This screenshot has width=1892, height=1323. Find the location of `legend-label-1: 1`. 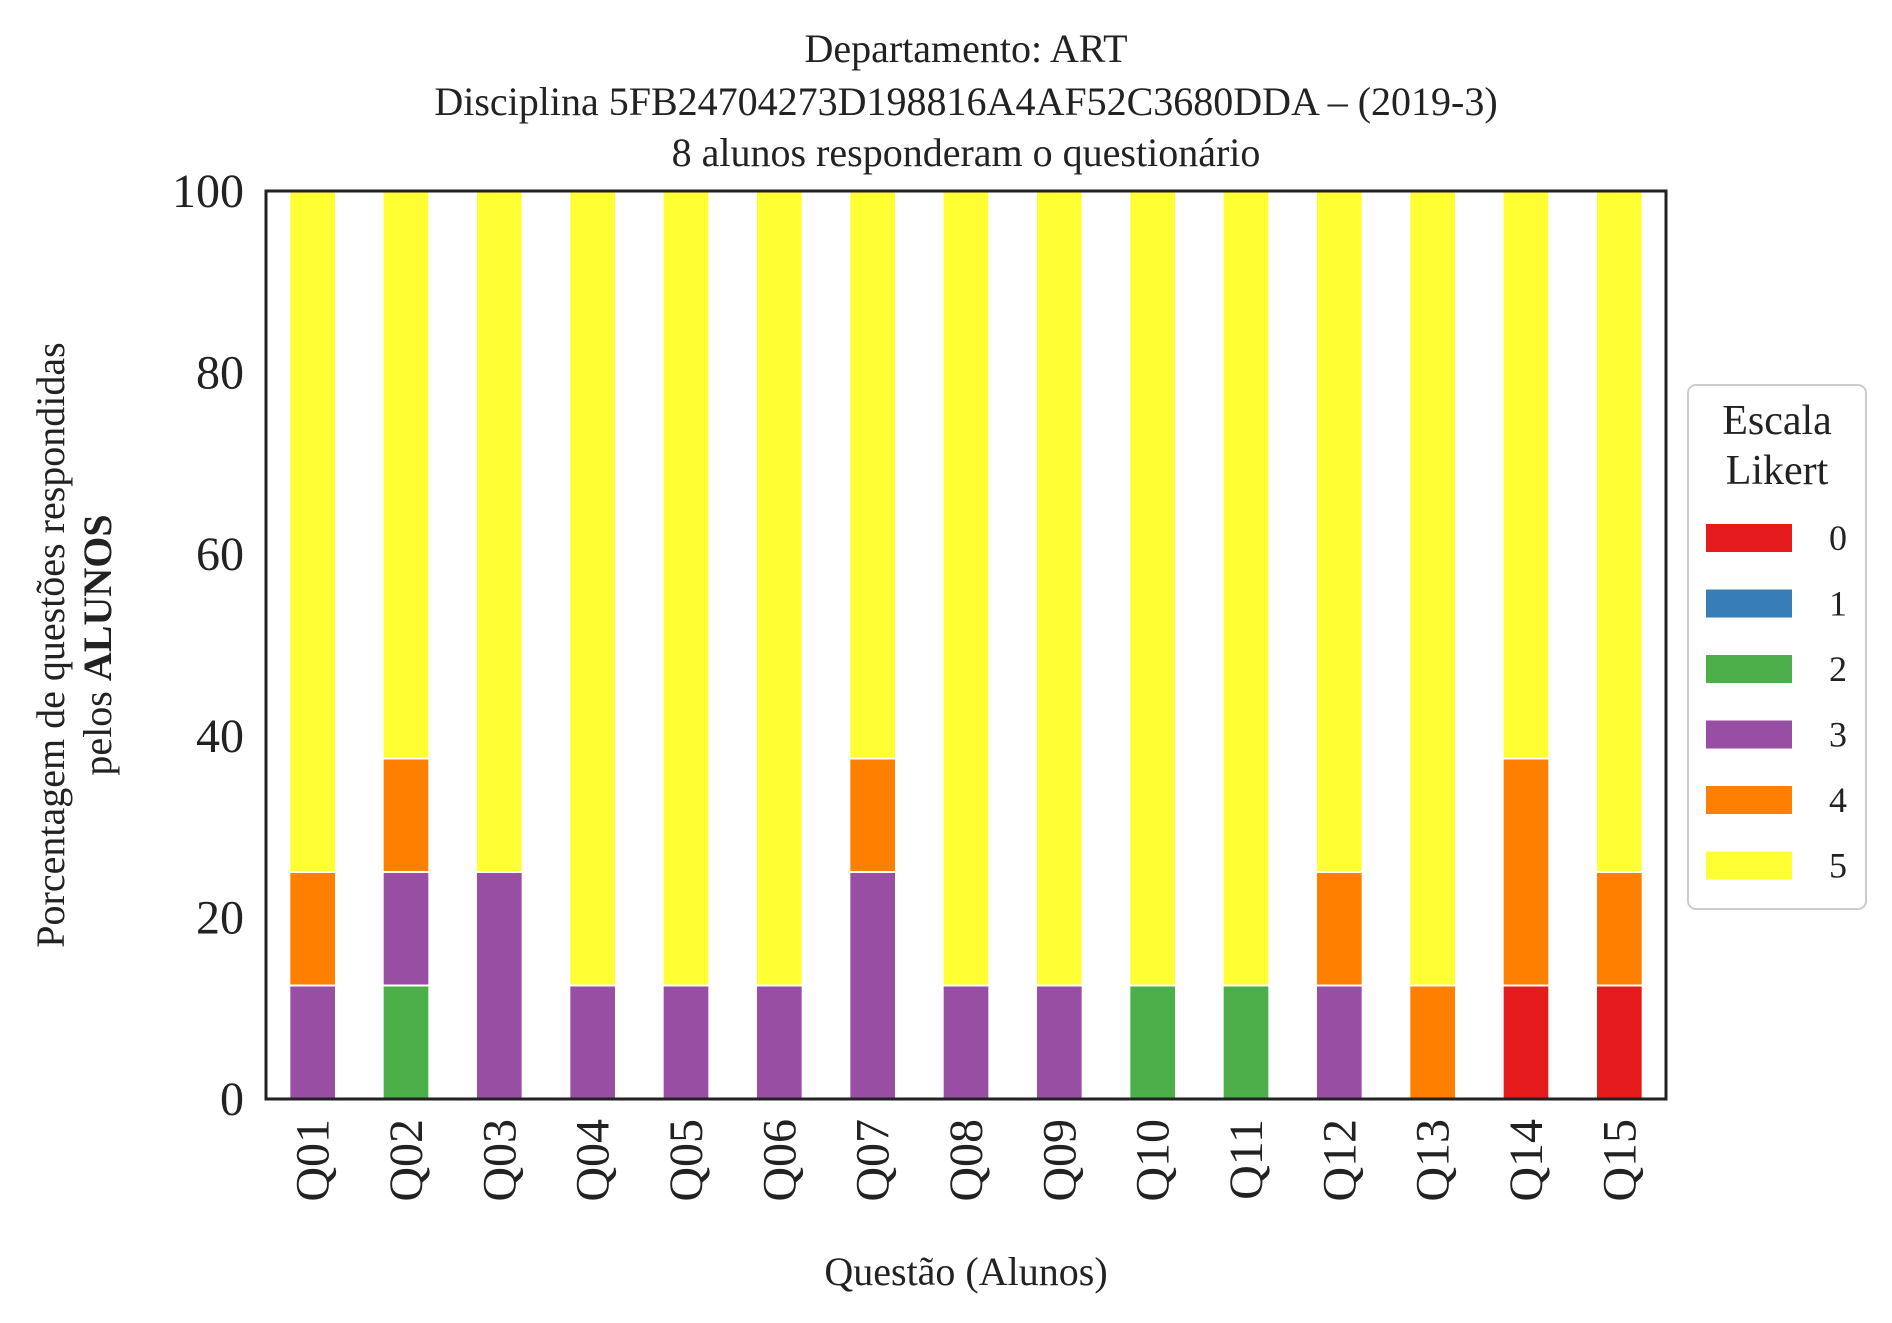

legend-label-1: 1 is located at coordinates (1838, 604).